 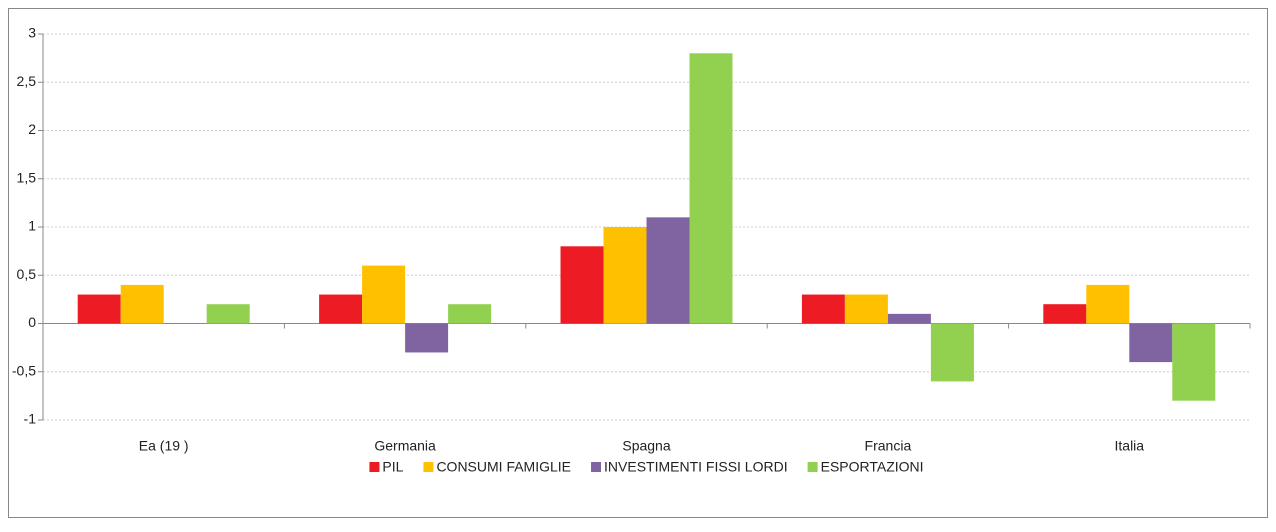 I want to click on y-tick-label: 1, so click(x=32, y=226).